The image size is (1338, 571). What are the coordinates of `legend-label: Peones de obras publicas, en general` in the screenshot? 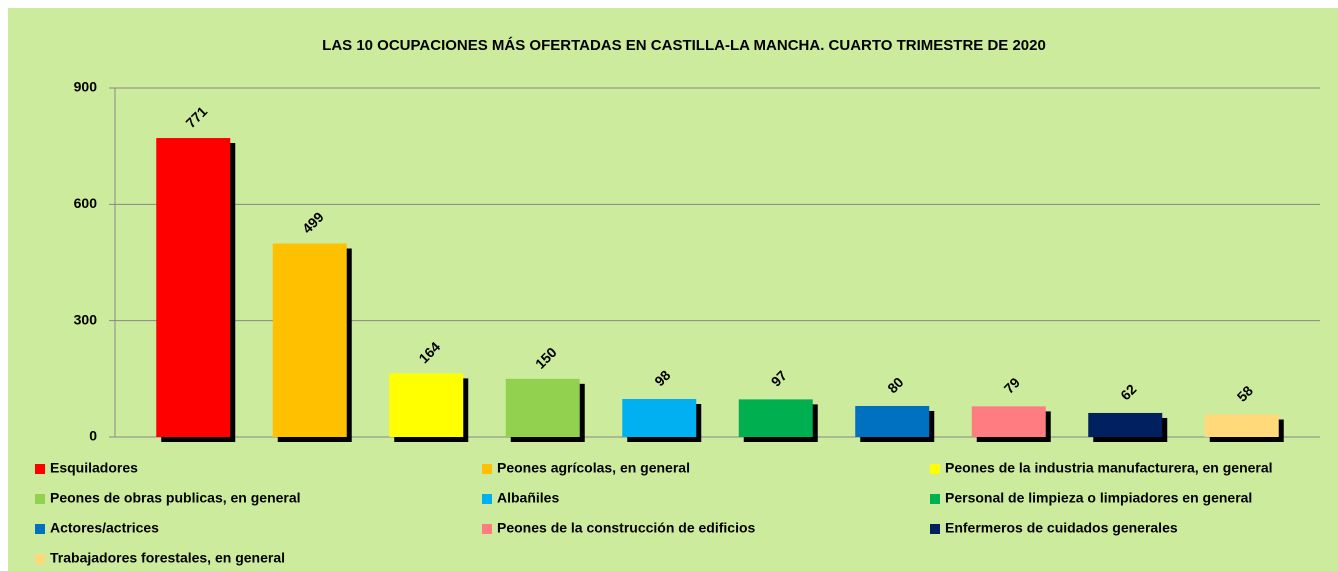 It's located at (175, 498).